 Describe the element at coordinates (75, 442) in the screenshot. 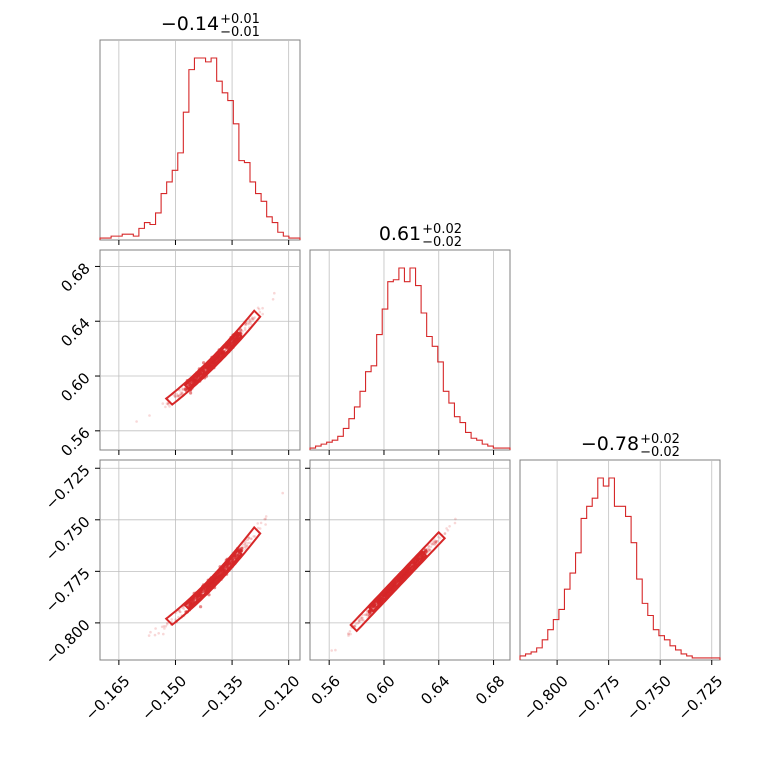

I see `scatter-panel-0-1-ytick-label-0: 0.56` at that location.